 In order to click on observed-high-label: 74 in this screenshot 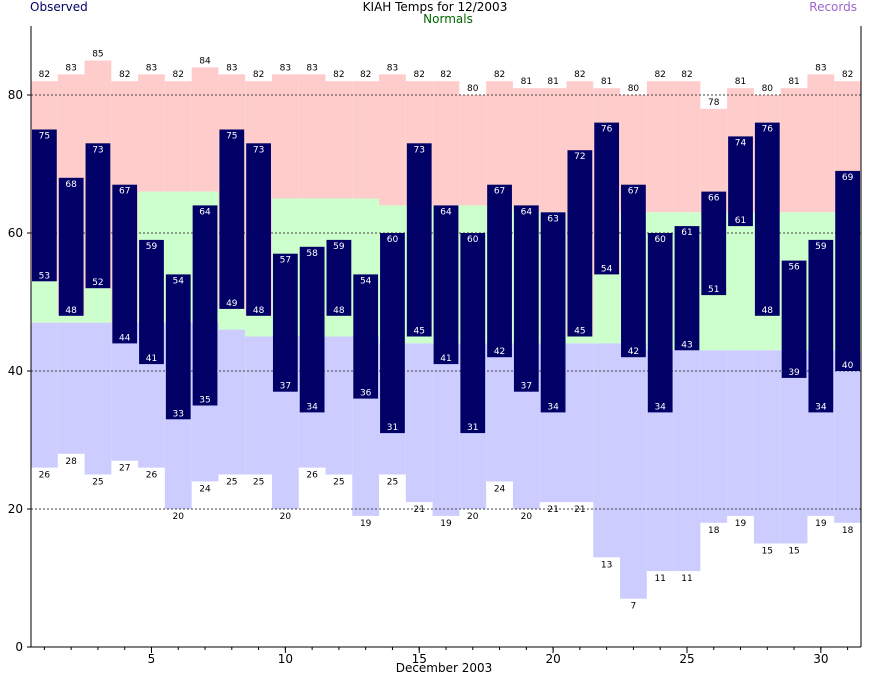, I will do `click(741, 143)`.